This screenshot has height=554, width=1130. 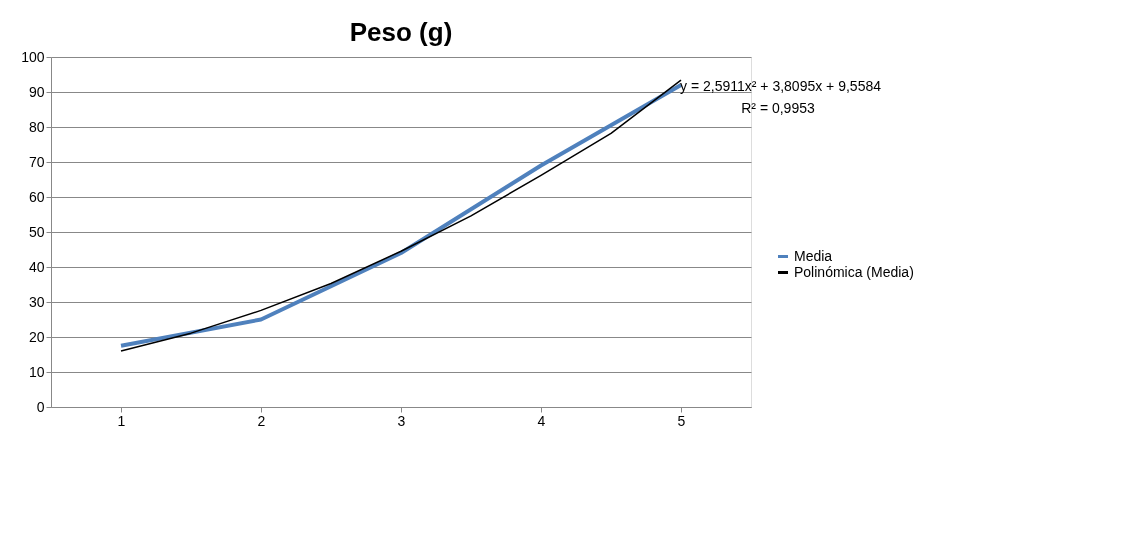 I want to click on y-tick-label: 100, so click(x=33, y=56).